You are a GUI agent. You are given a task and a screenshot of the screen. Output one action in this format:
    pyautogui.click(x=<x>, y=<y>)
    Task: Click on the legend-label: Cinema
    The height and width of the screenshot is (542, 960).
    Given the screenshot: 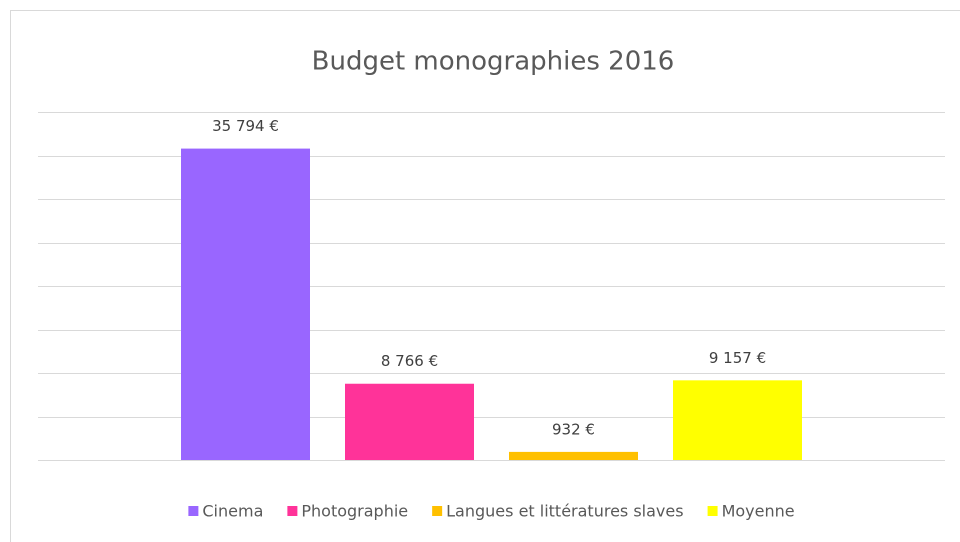 What is the action you would take?
    pyautogui.click(x=232, y=511)
    